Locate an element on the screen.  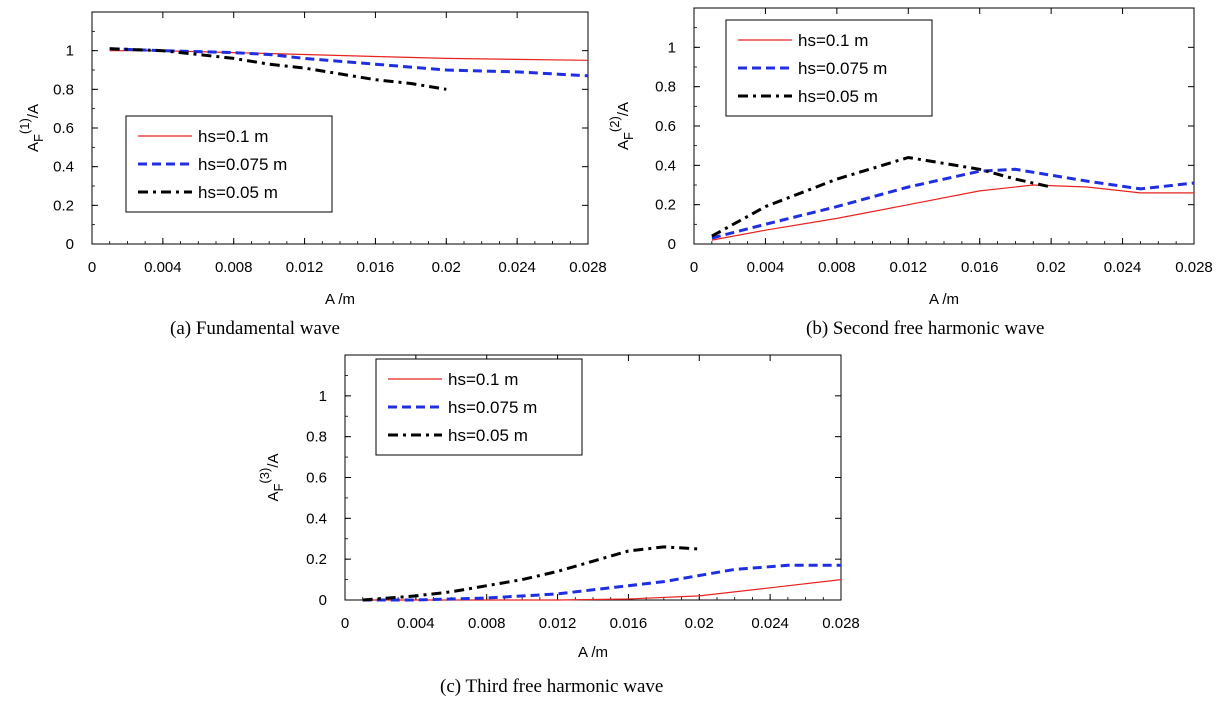
caption-a: (a) Fundamental wave is located at coordinates (255, 328).